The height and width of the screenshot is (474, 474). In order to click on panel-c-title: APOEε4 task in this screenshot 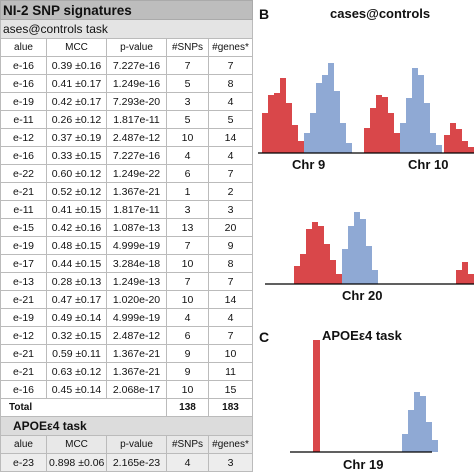, I will do `click(362, 335)`.